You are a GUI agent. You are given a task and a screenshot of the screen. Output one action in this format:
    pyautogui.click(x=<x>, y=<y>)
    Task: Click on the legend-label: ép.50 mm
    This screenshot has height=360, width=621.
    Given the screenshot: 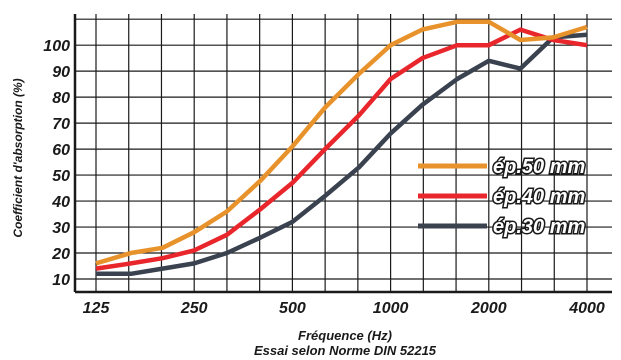 What is the action you would take?
    pyautogui.click(x=539, y=167)
    